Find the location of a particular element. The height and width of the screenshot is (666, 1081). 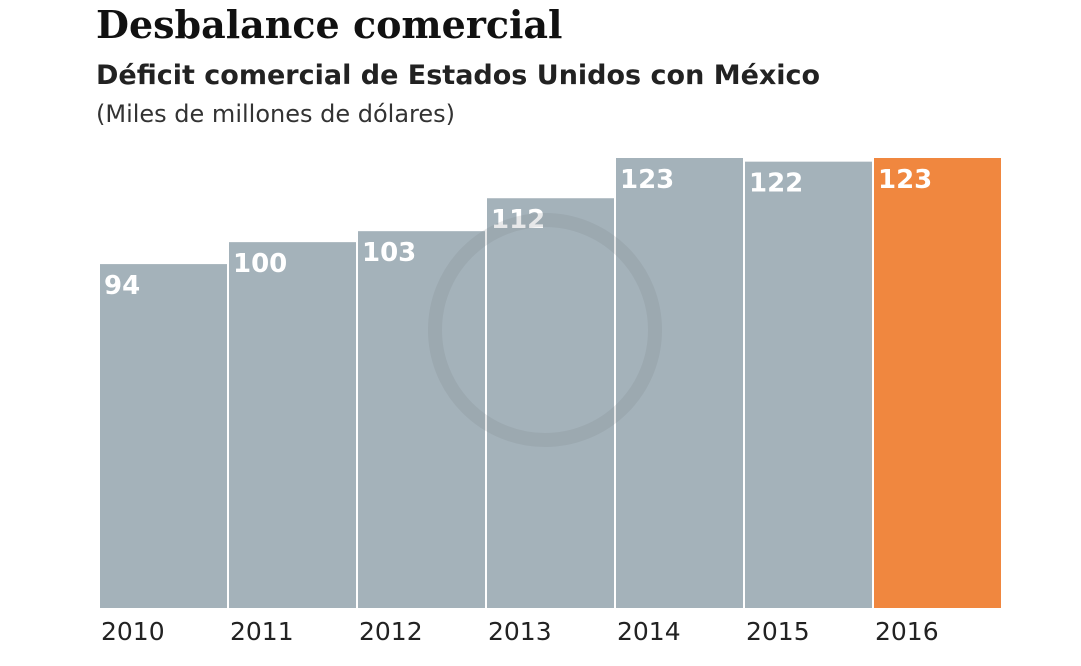

data-label-2015: 122 is located at coordinates (776, 184).